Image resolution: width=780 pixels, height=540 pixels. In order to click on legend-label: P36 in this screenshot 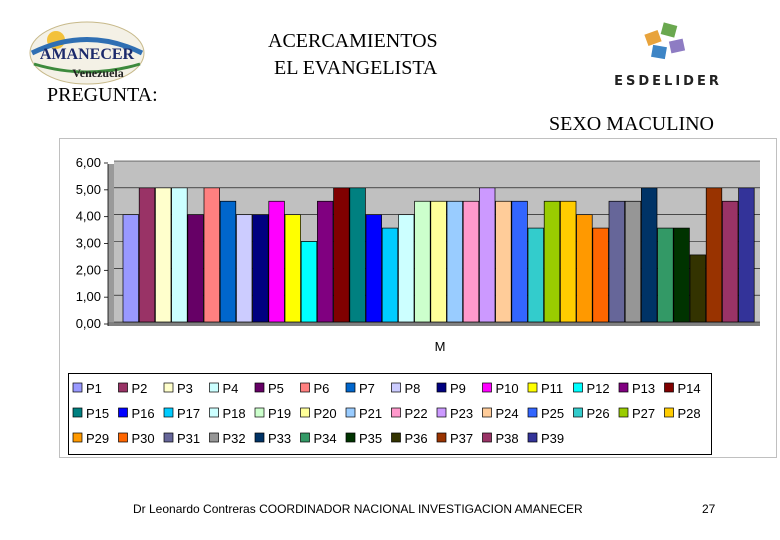, I will do `click(416, 438)`.